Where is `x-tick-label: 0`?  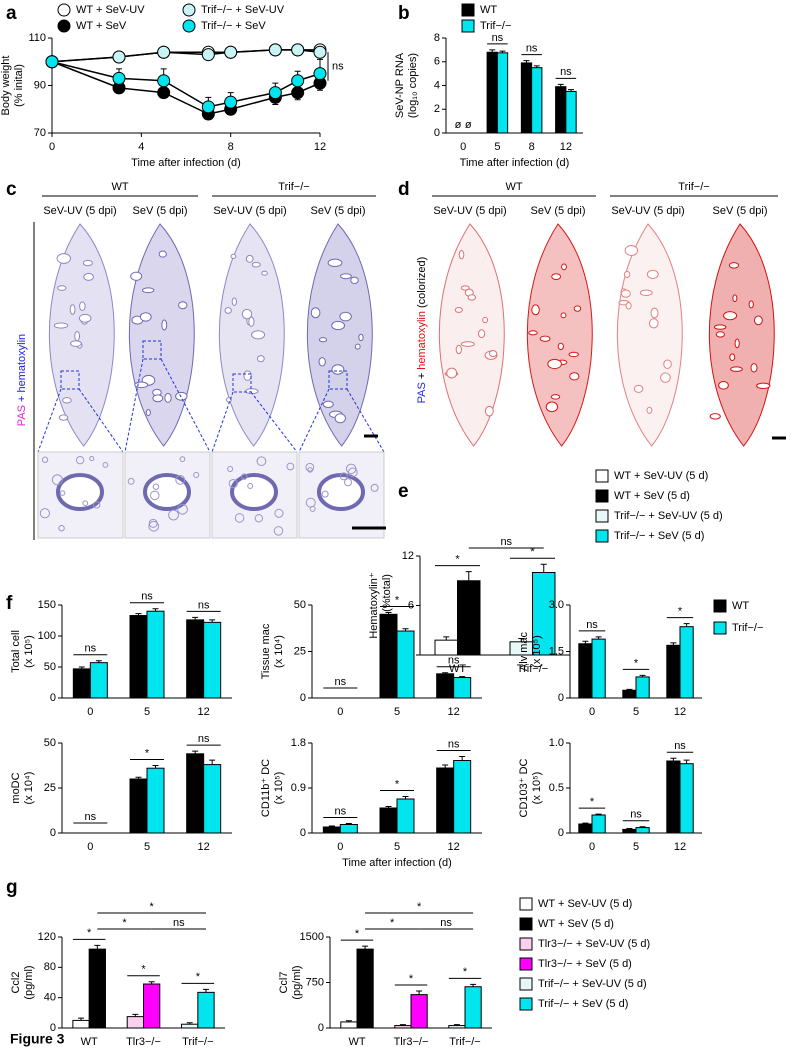
x-tick-label: 0 is located at coordinates (340, 712).